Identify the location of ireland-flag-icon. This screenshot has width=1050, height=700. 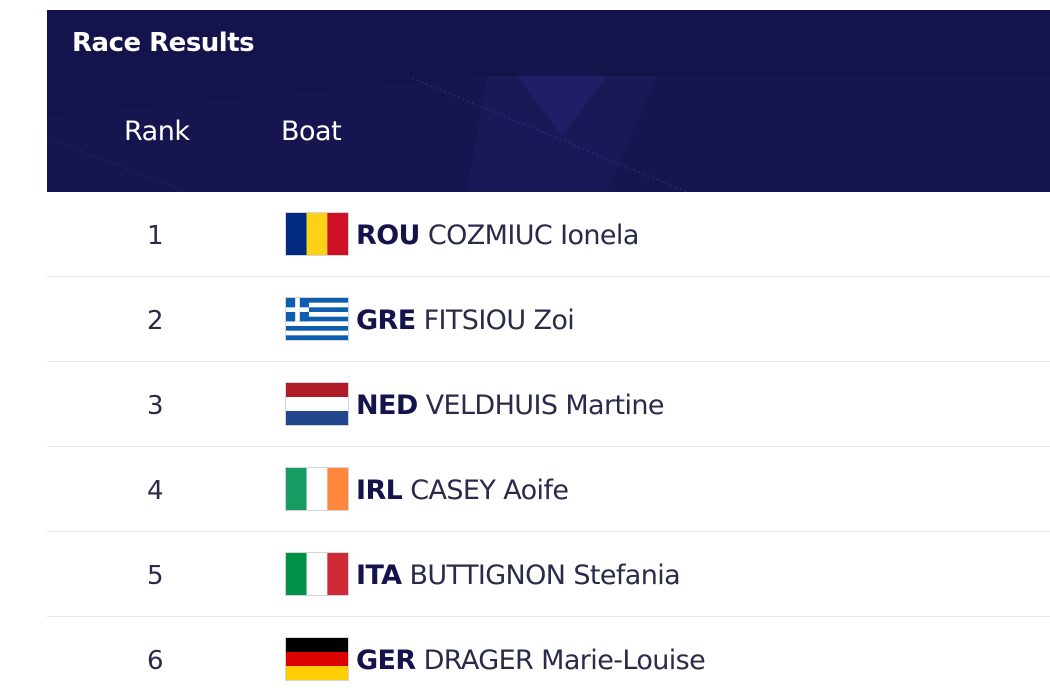
(317, 489).